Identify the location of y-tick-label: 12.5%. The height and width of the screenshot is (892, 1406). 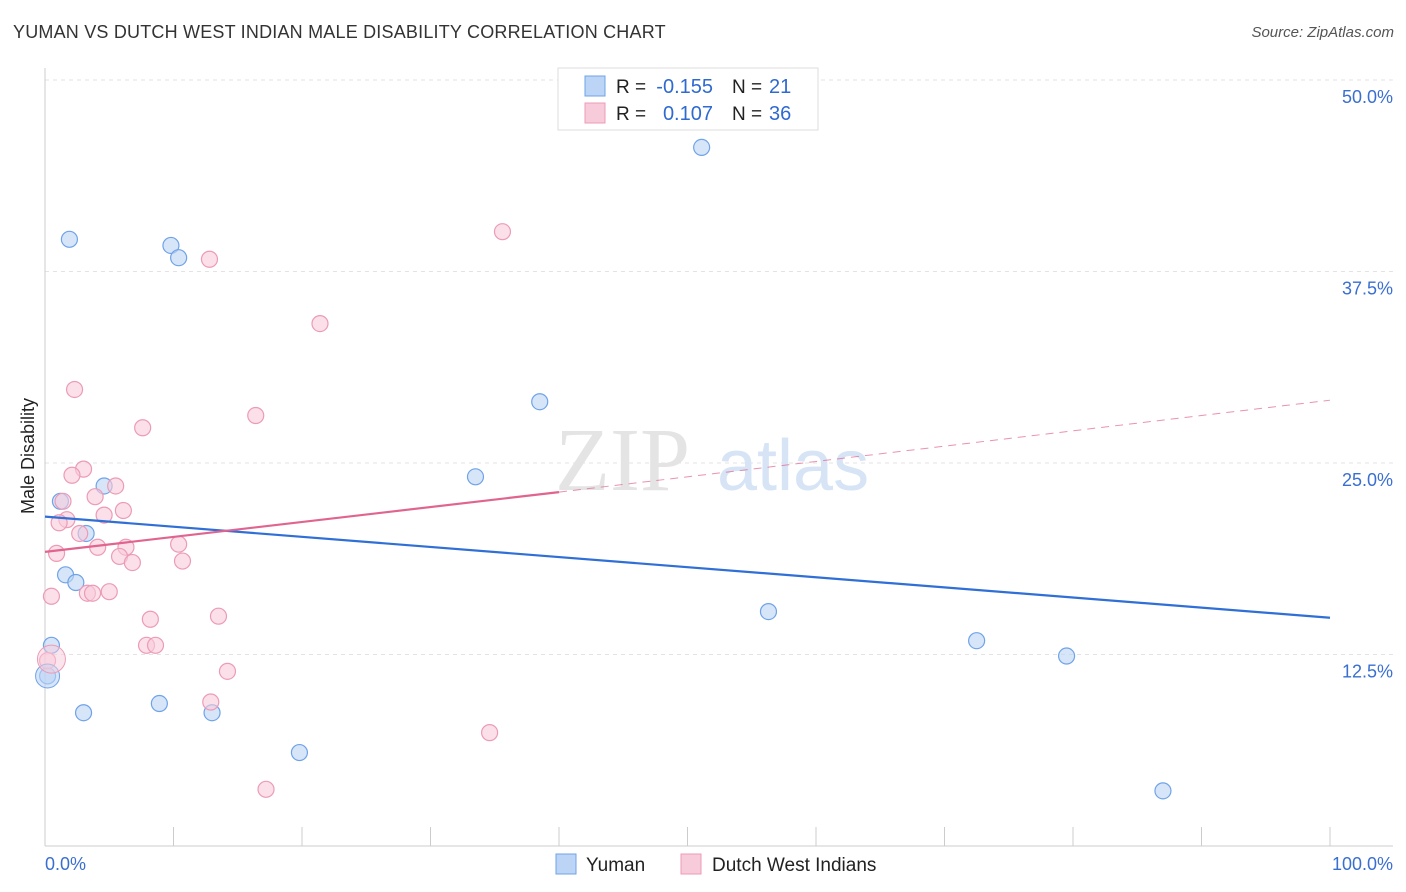
(1367, 672).